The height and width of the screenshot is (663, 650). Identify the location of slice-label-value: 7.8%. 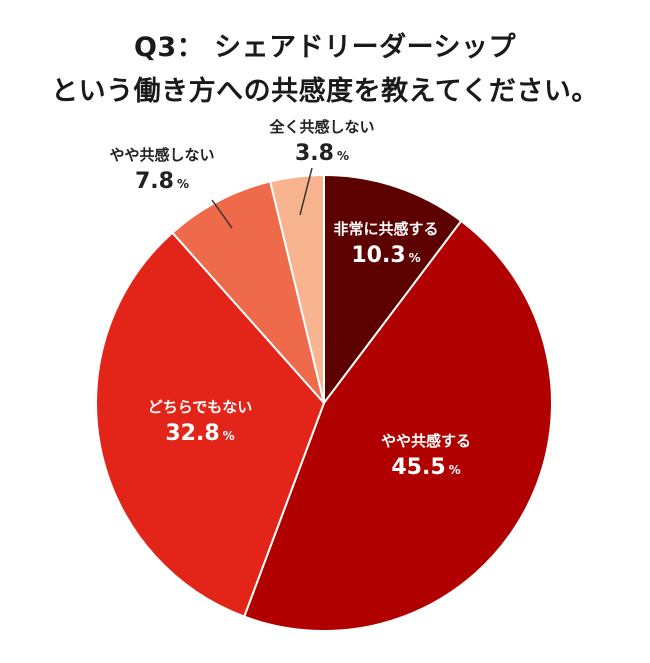
(162, 181).